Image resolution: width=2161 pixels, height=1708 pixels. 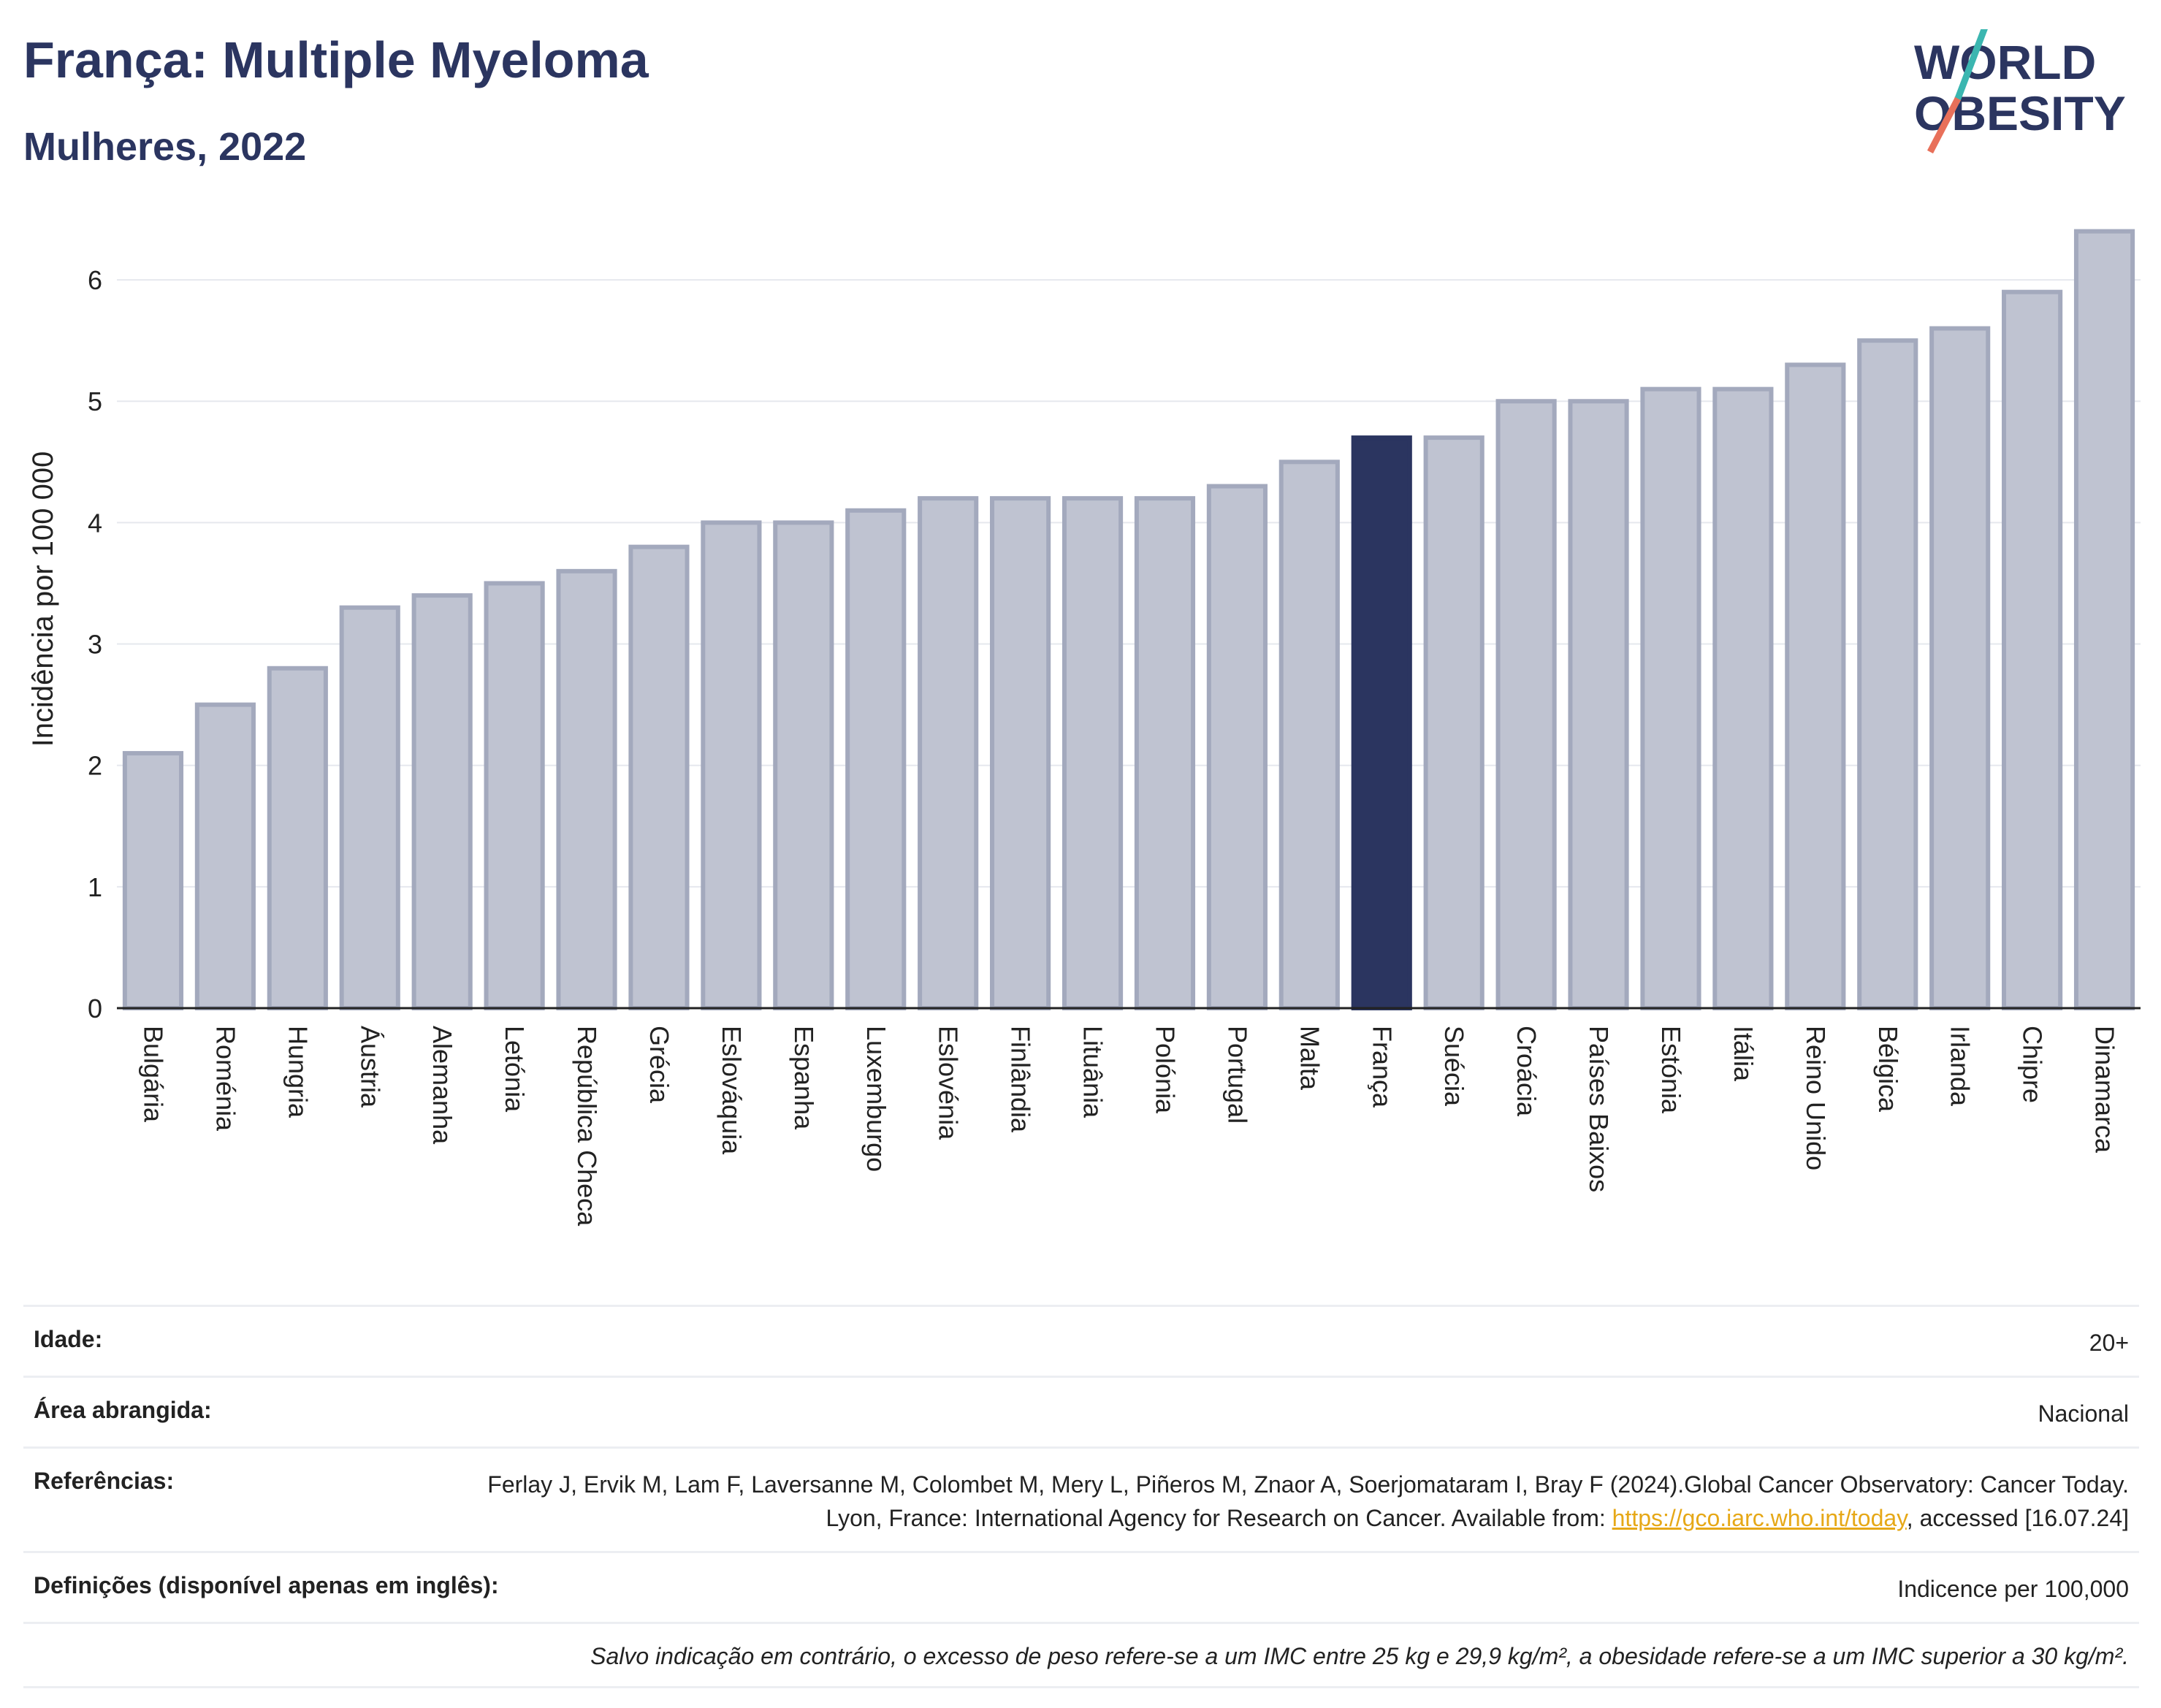 What do you see at coordinates (1599, 1109) in the screenshot?
I see `x-tick-label: Países Baixos` at bounding box center [1599, 1109].